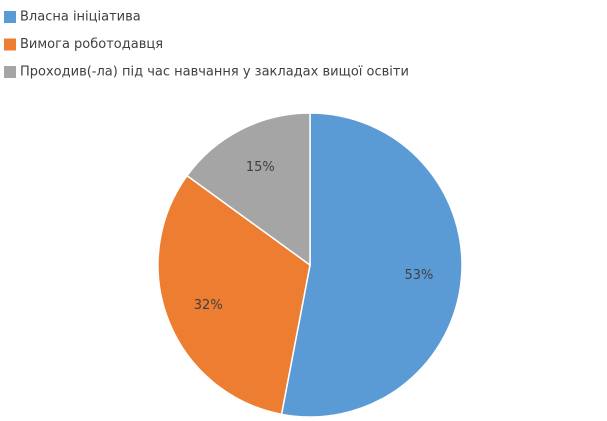 The height and width of the screenshot is (421, 607). What do you see at coordinates (208, 305) in the screenshot?
I see `data-label: 32%` at bounding box center [208, 305].